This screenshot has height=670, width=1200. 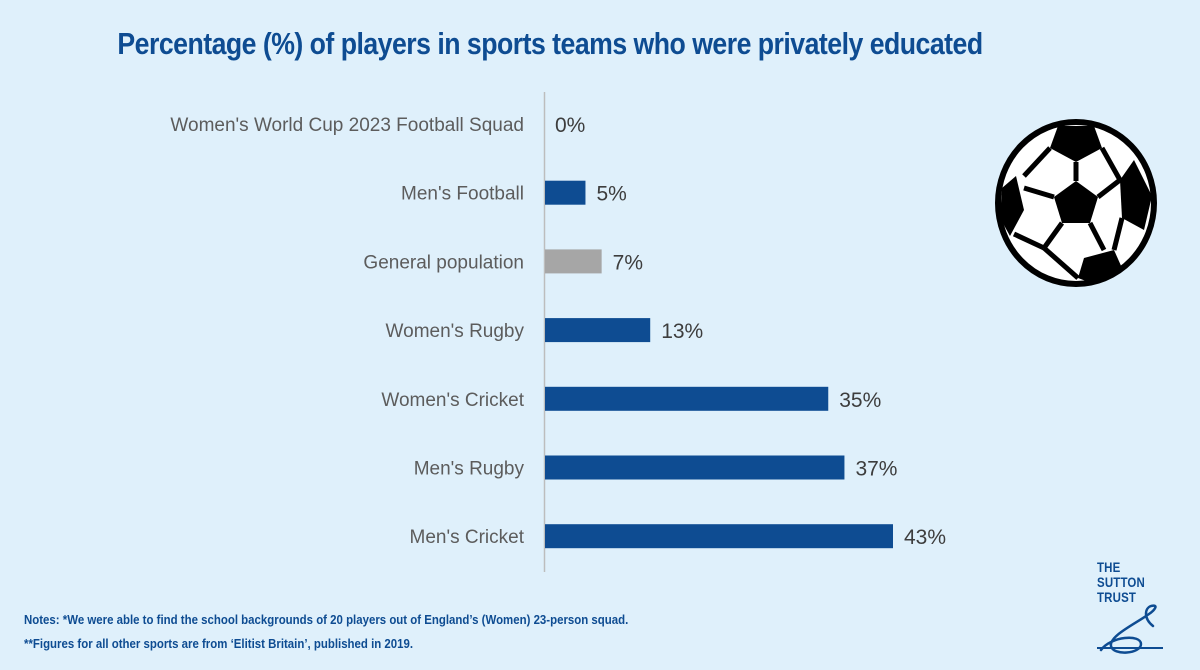 I want to click on value-label: 13%, so click(x=682, y=331).